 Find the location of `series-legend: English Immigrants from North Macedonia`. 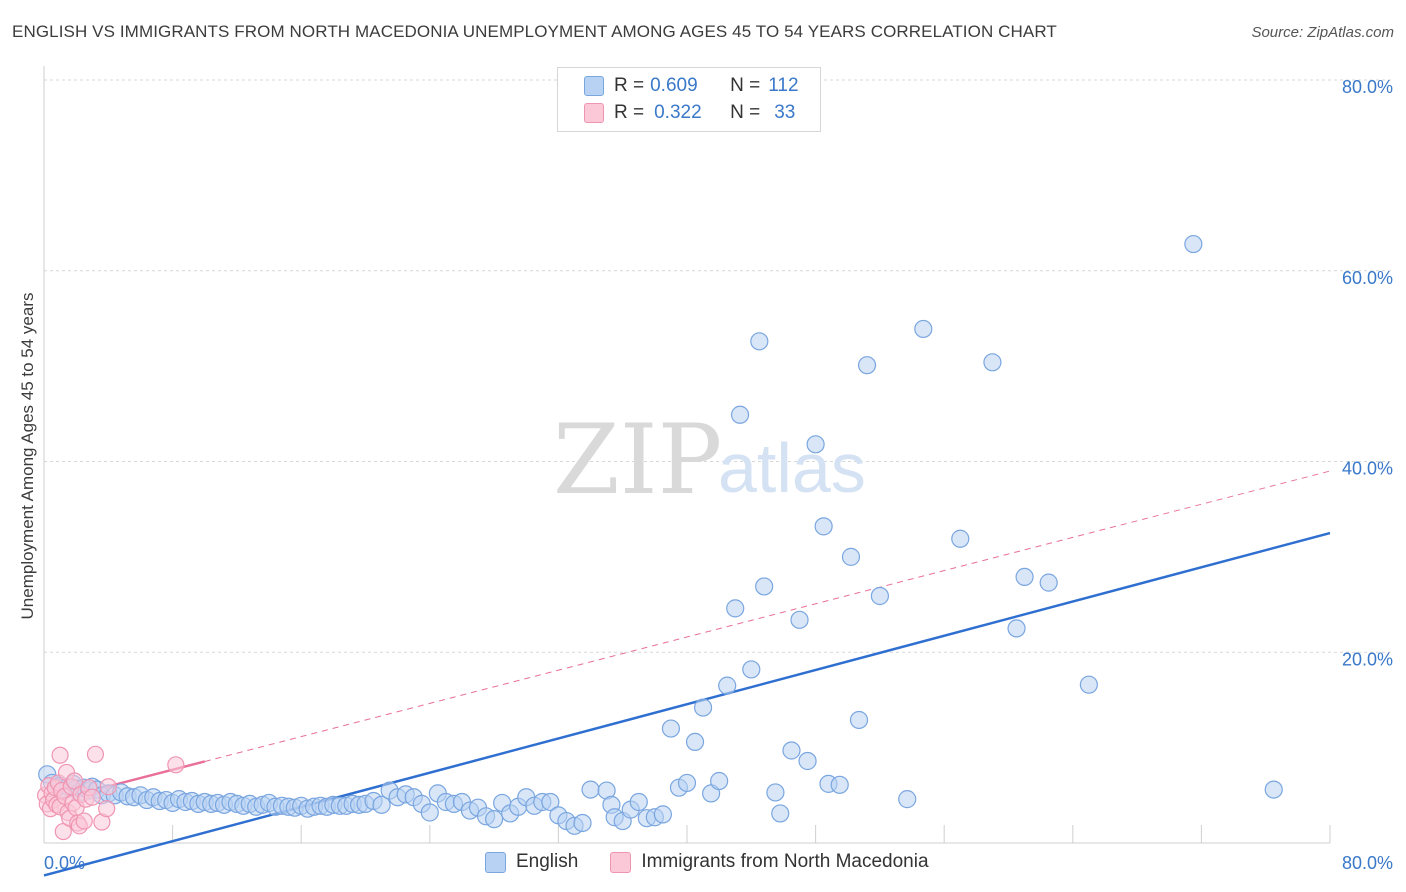

series-legend: English Immigrants from North Macedonia is located at coordinates (723, 862).